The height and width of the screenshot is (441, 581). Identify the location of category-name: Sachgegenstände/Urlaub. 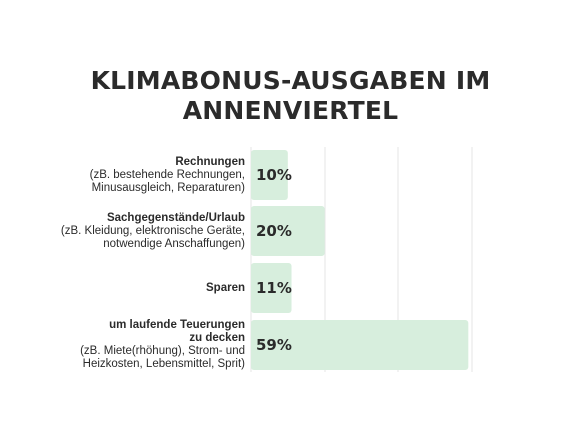
(175, 217).